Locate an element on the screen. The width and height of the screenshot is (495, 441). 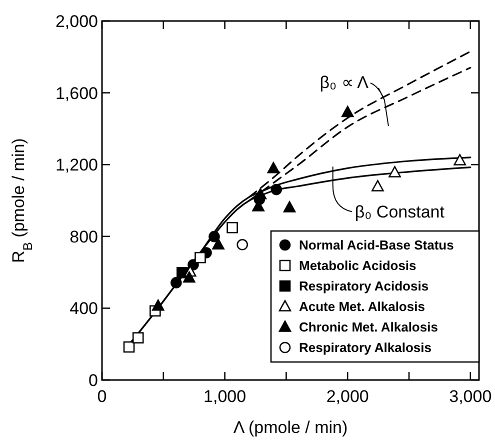
legend-label: Chronic Met. Alkalosis is located at coordinates (368, 327).